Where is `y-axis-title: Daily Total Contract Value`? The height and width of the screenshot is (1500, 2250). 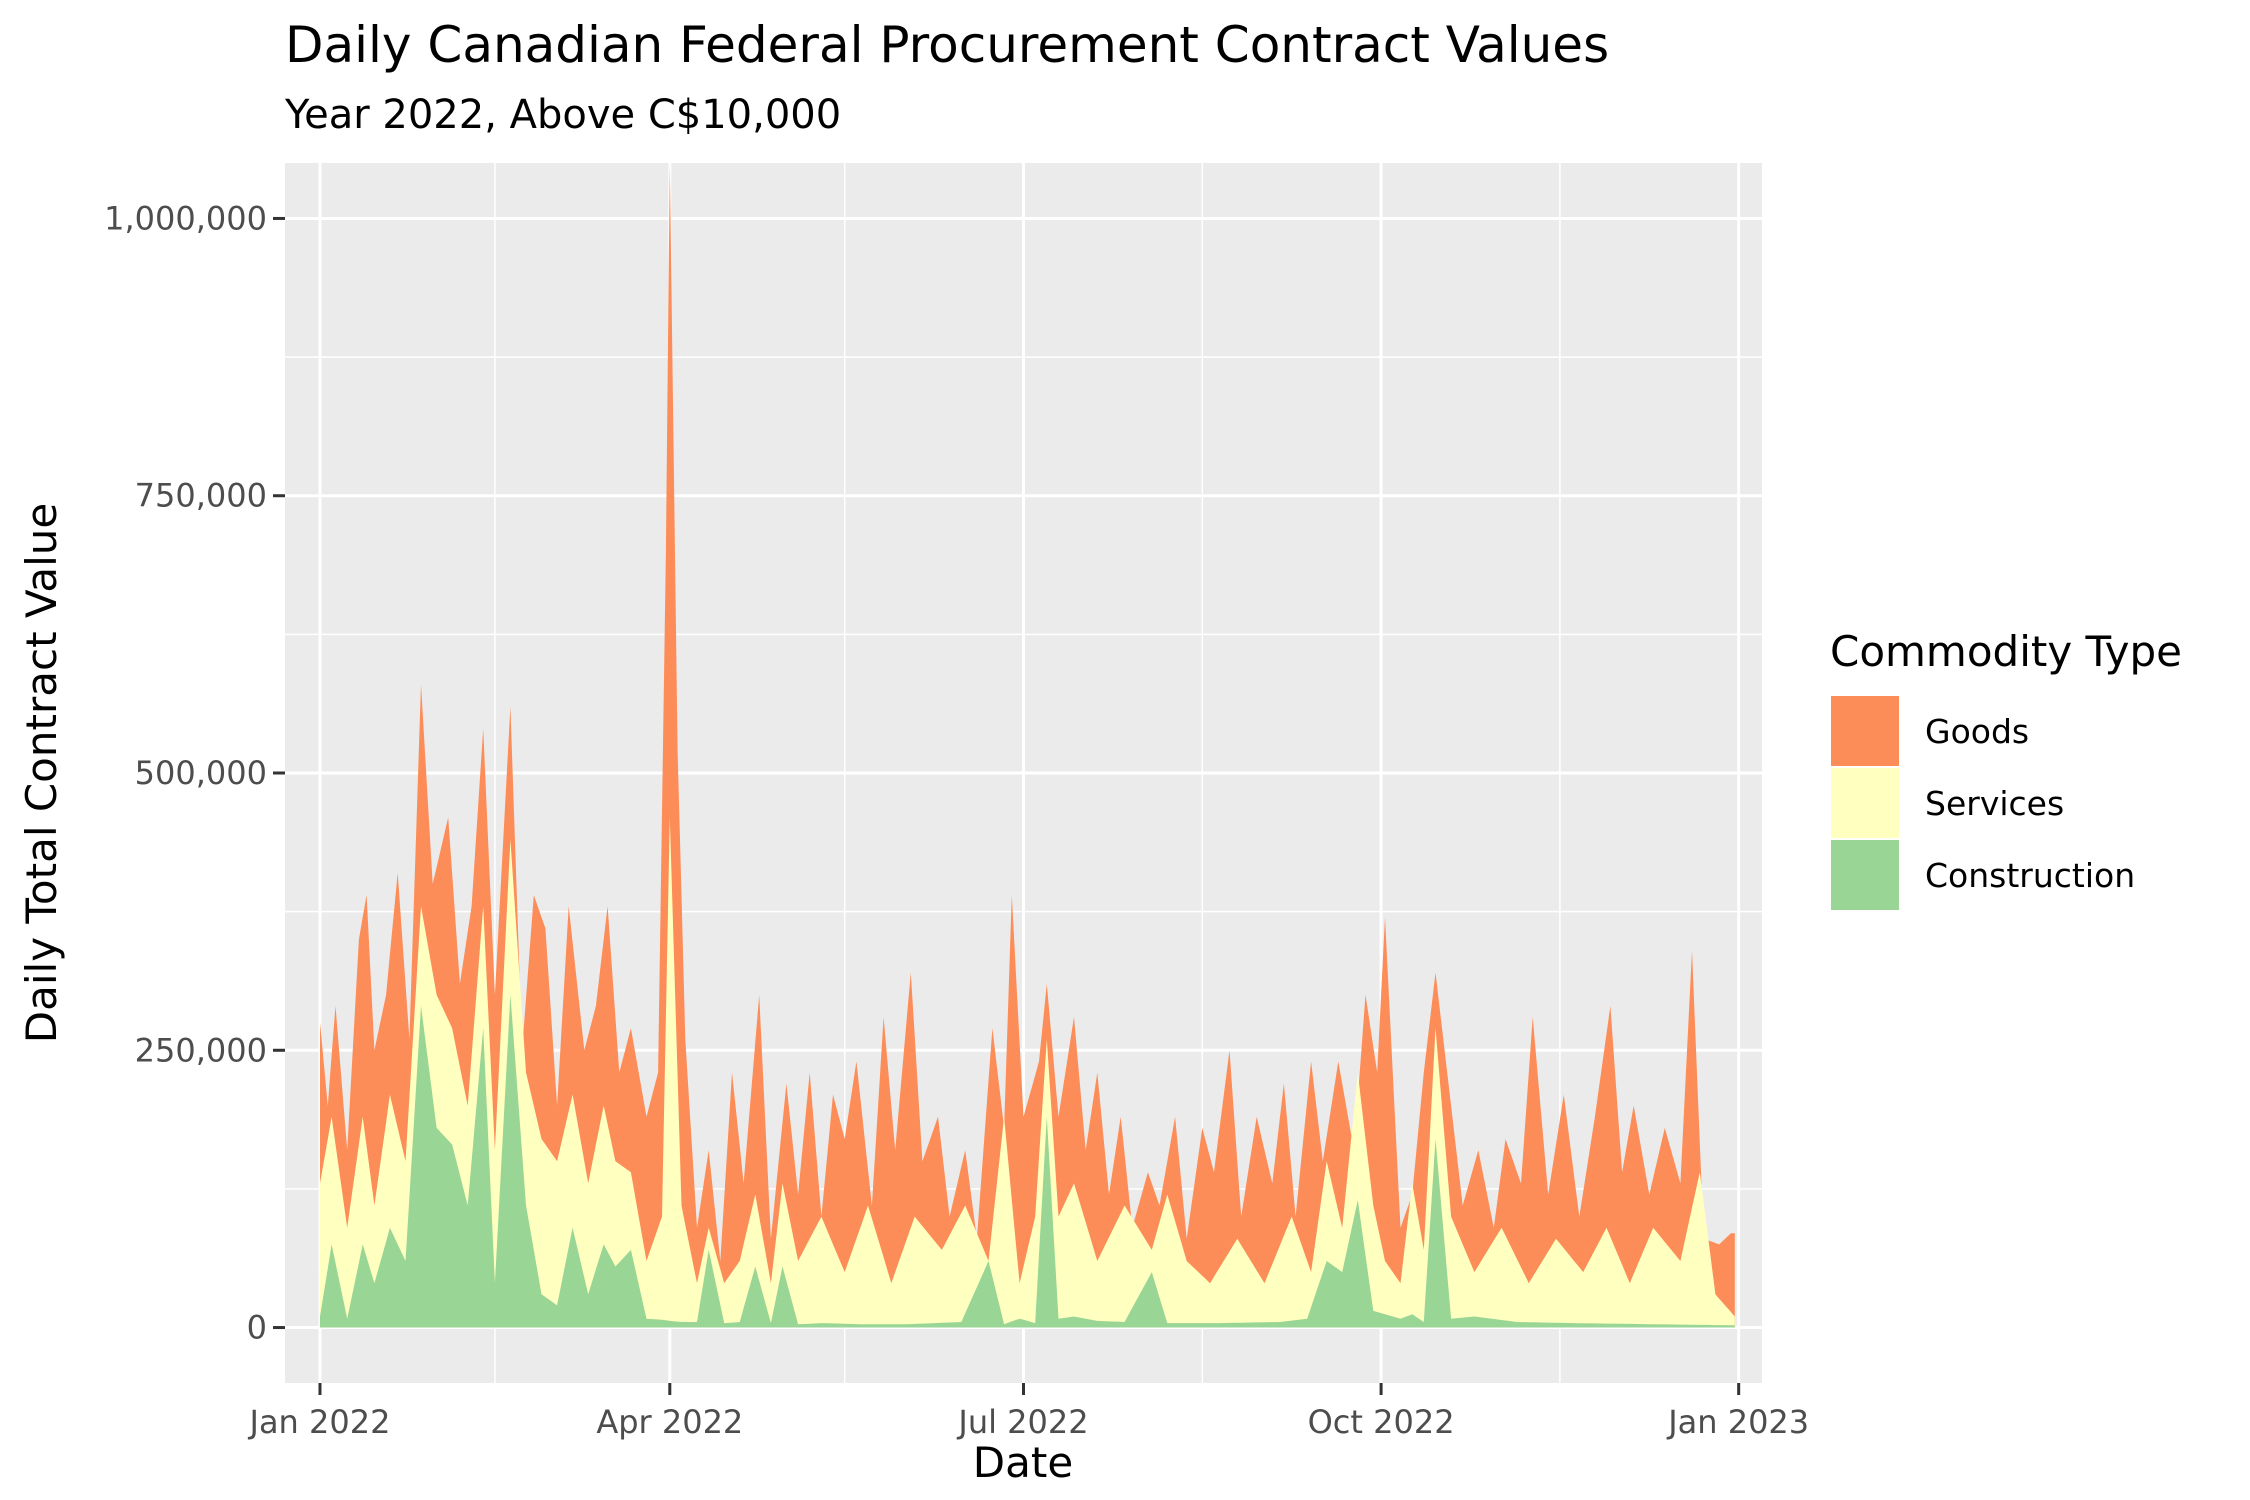 y-axis-title: Daily Total Contract Value is located at coordinates (41, 773).